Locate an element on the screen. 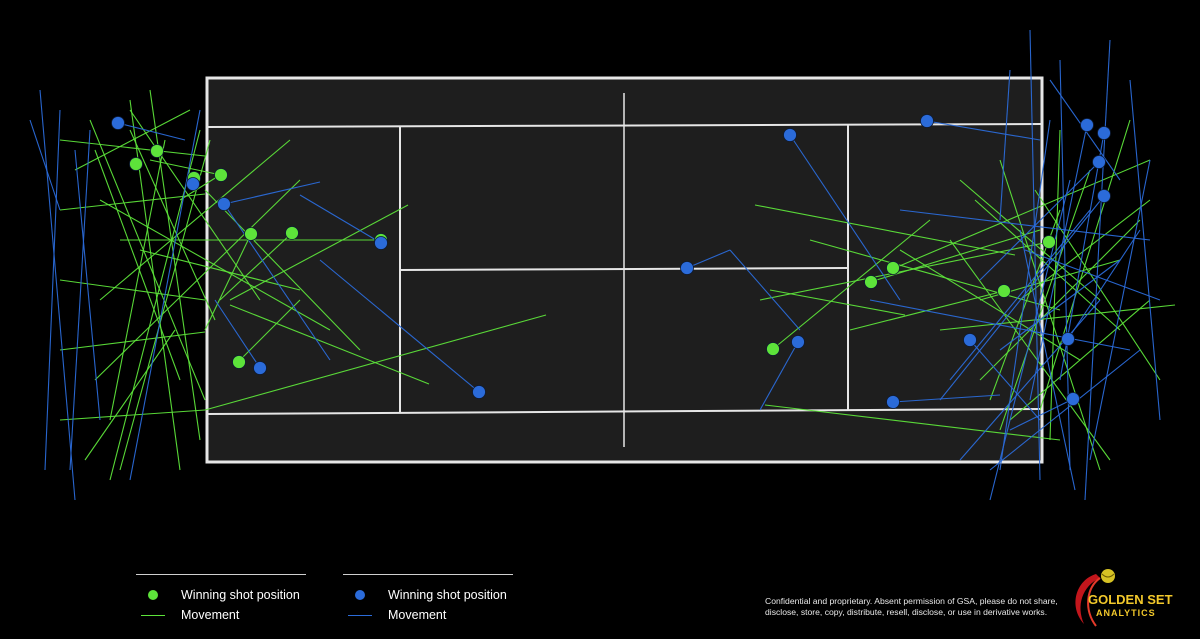 The width and height of the screenshot is (1200, 639). legend-blue-dot is located at coordinates (360, 595).